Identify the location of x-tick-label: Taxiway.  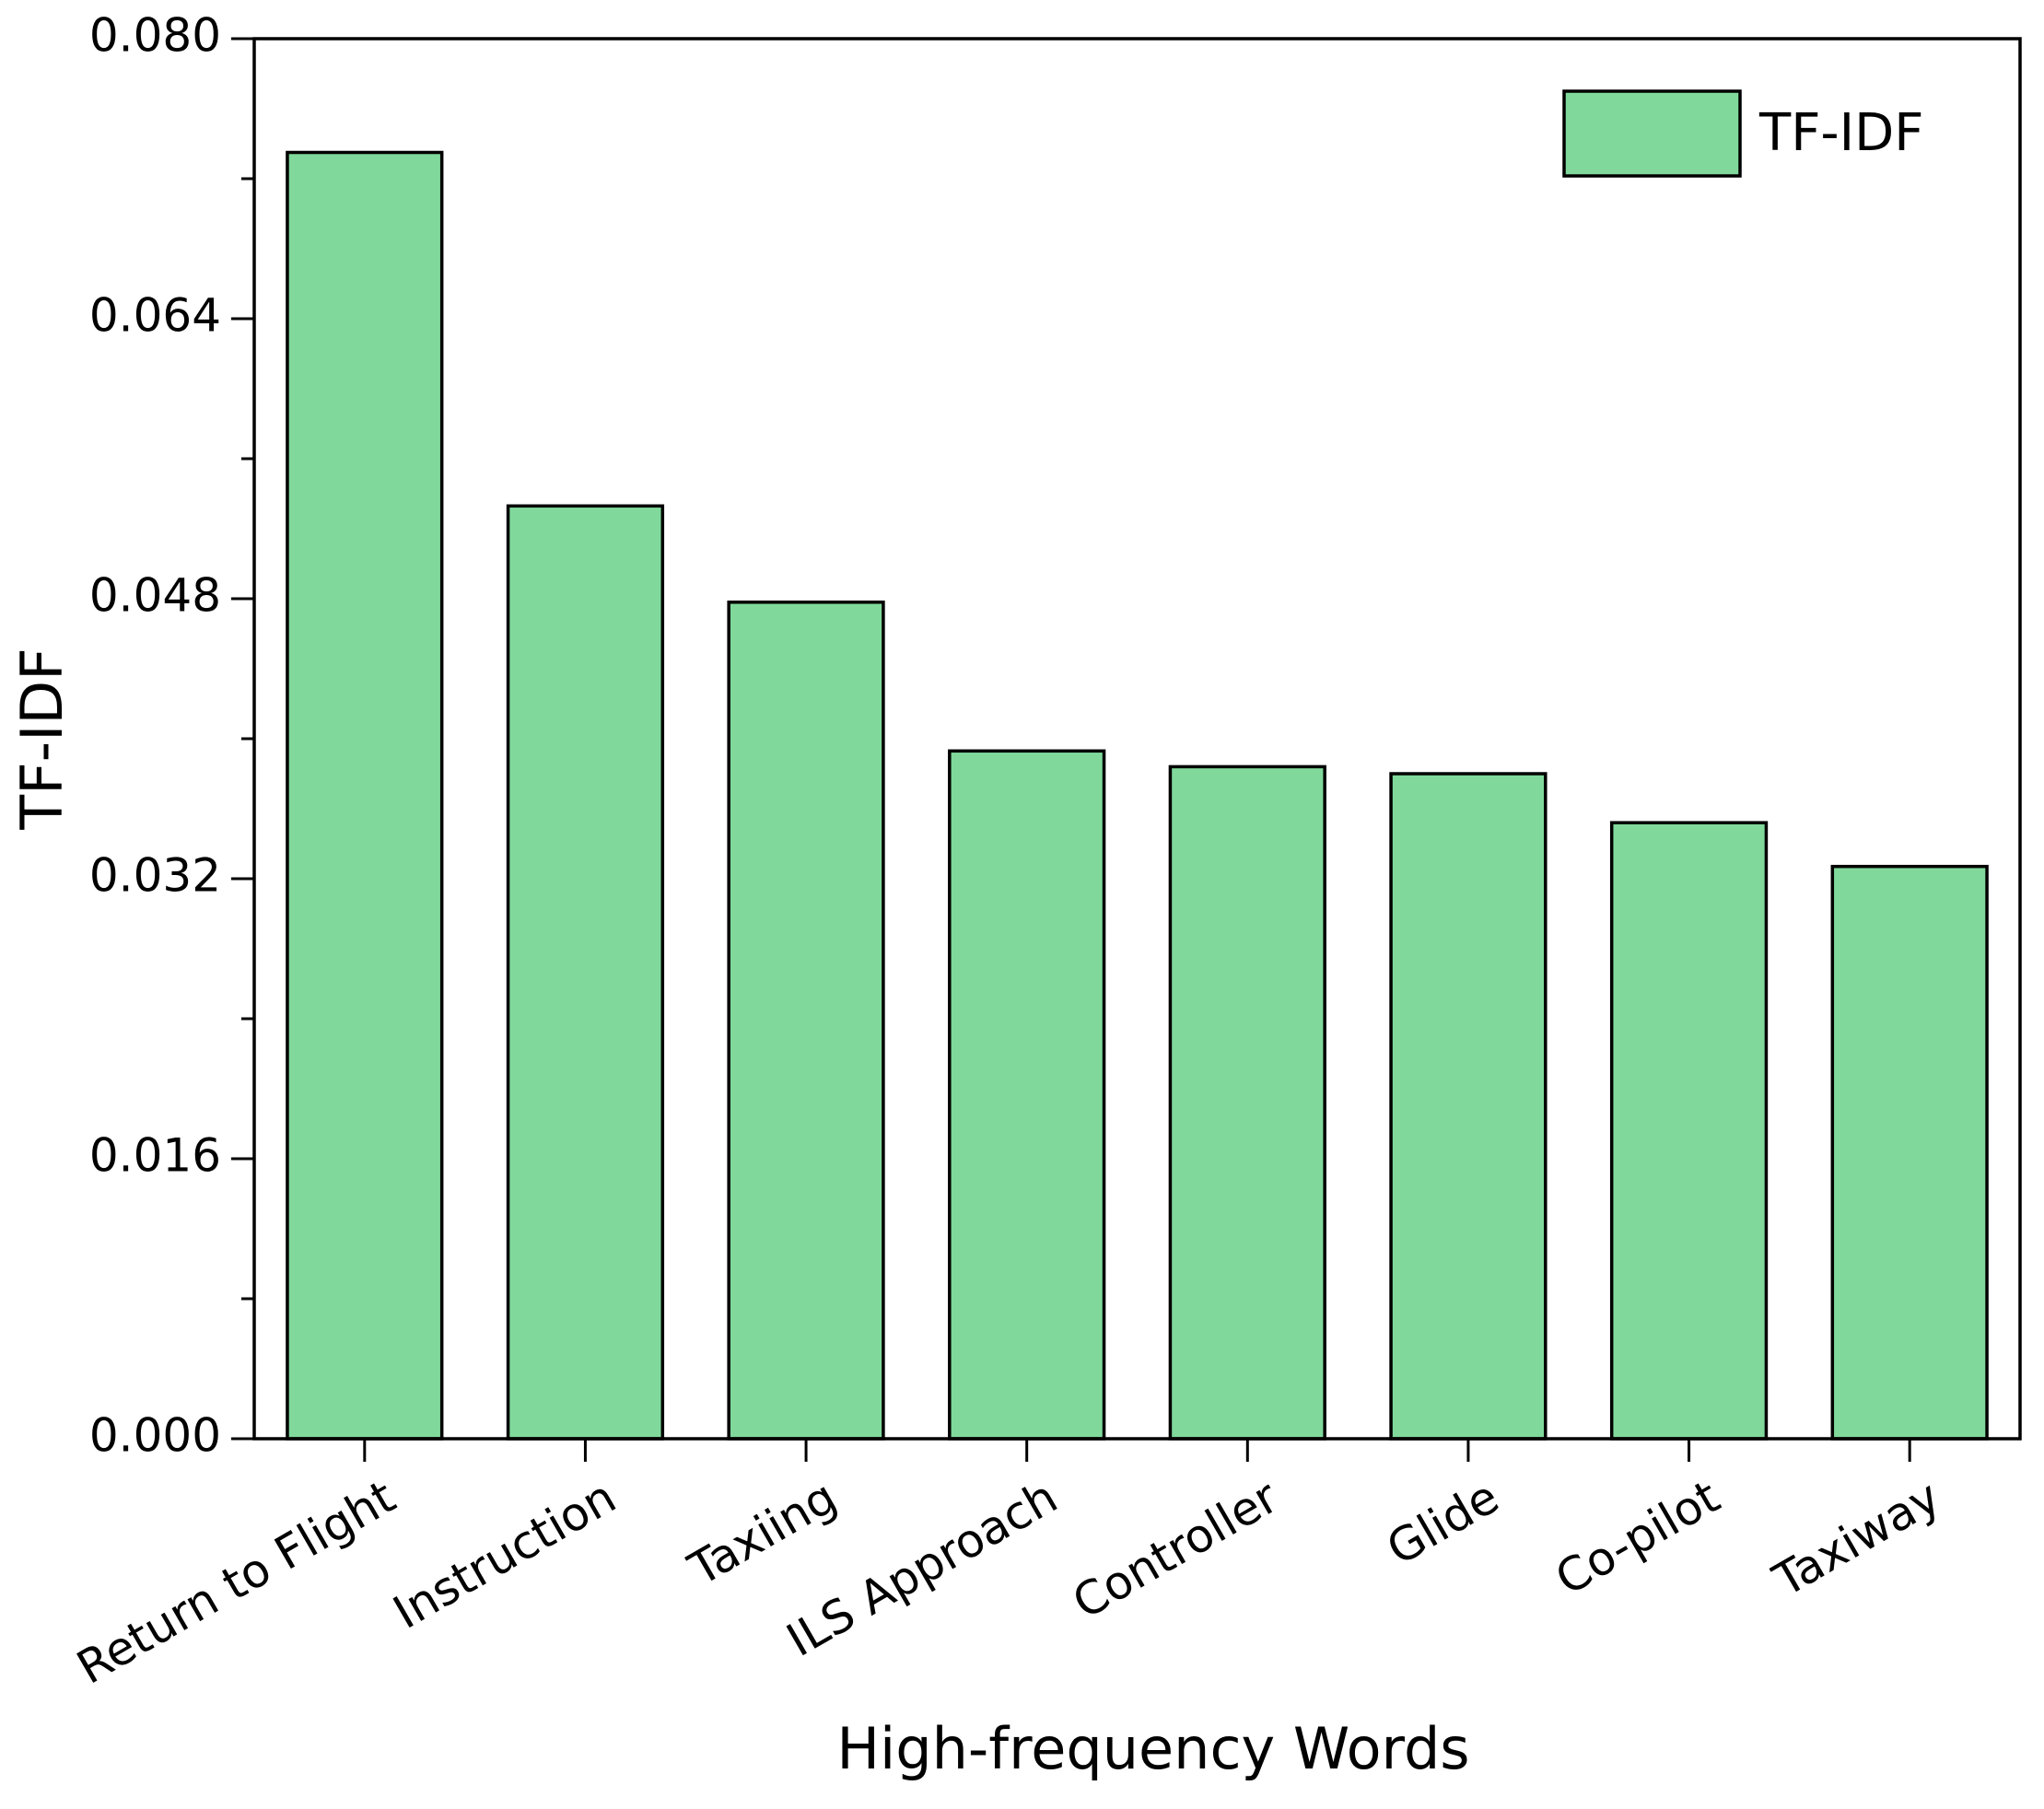
(1857, 1538).